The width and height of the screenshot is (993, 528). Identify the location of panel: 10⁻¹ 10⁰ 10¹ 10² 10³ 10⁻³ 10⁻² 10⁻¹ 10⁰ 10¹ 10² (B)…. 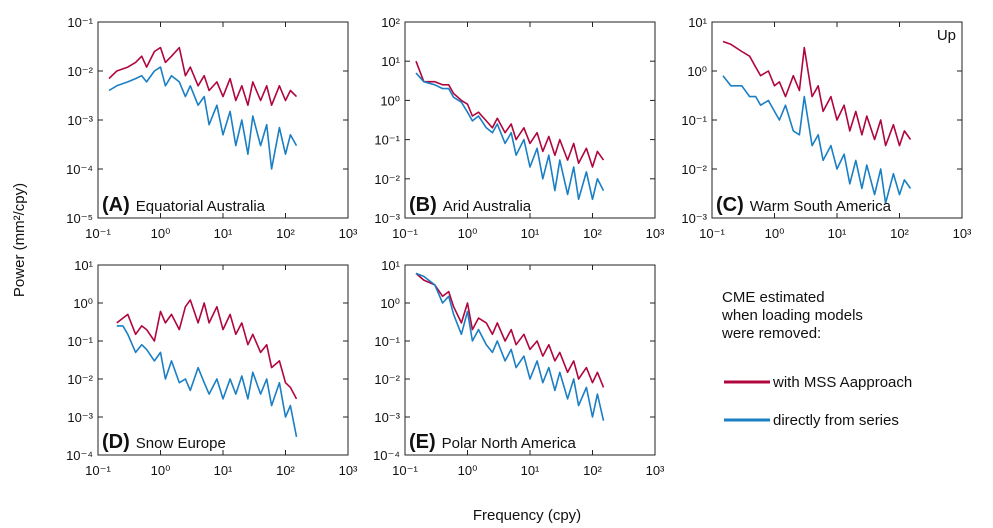
(519, 128).